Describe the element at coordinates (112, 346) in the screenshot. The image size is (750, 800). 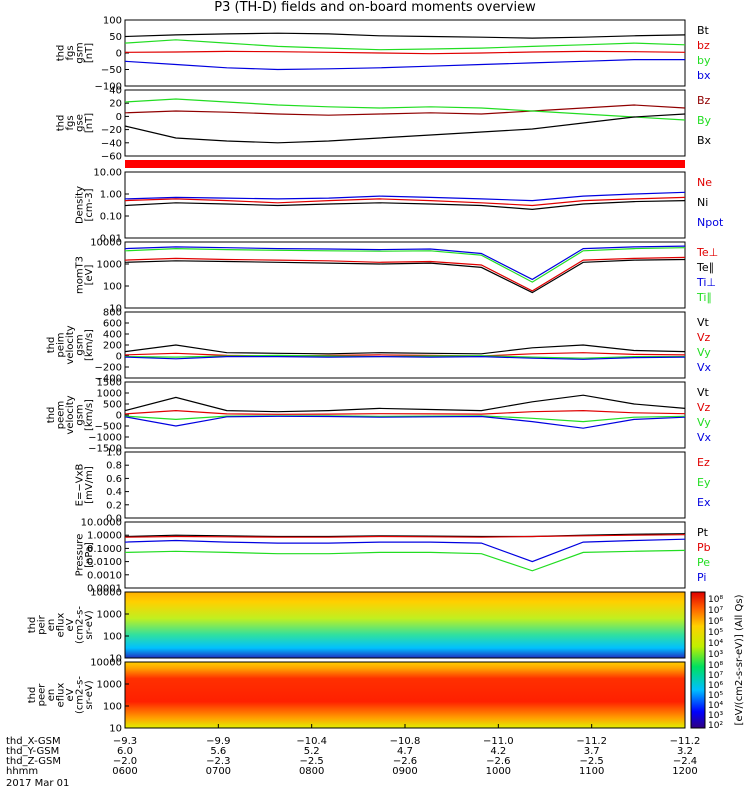
I see `peim_vel-ytick-label: 200` at that location.